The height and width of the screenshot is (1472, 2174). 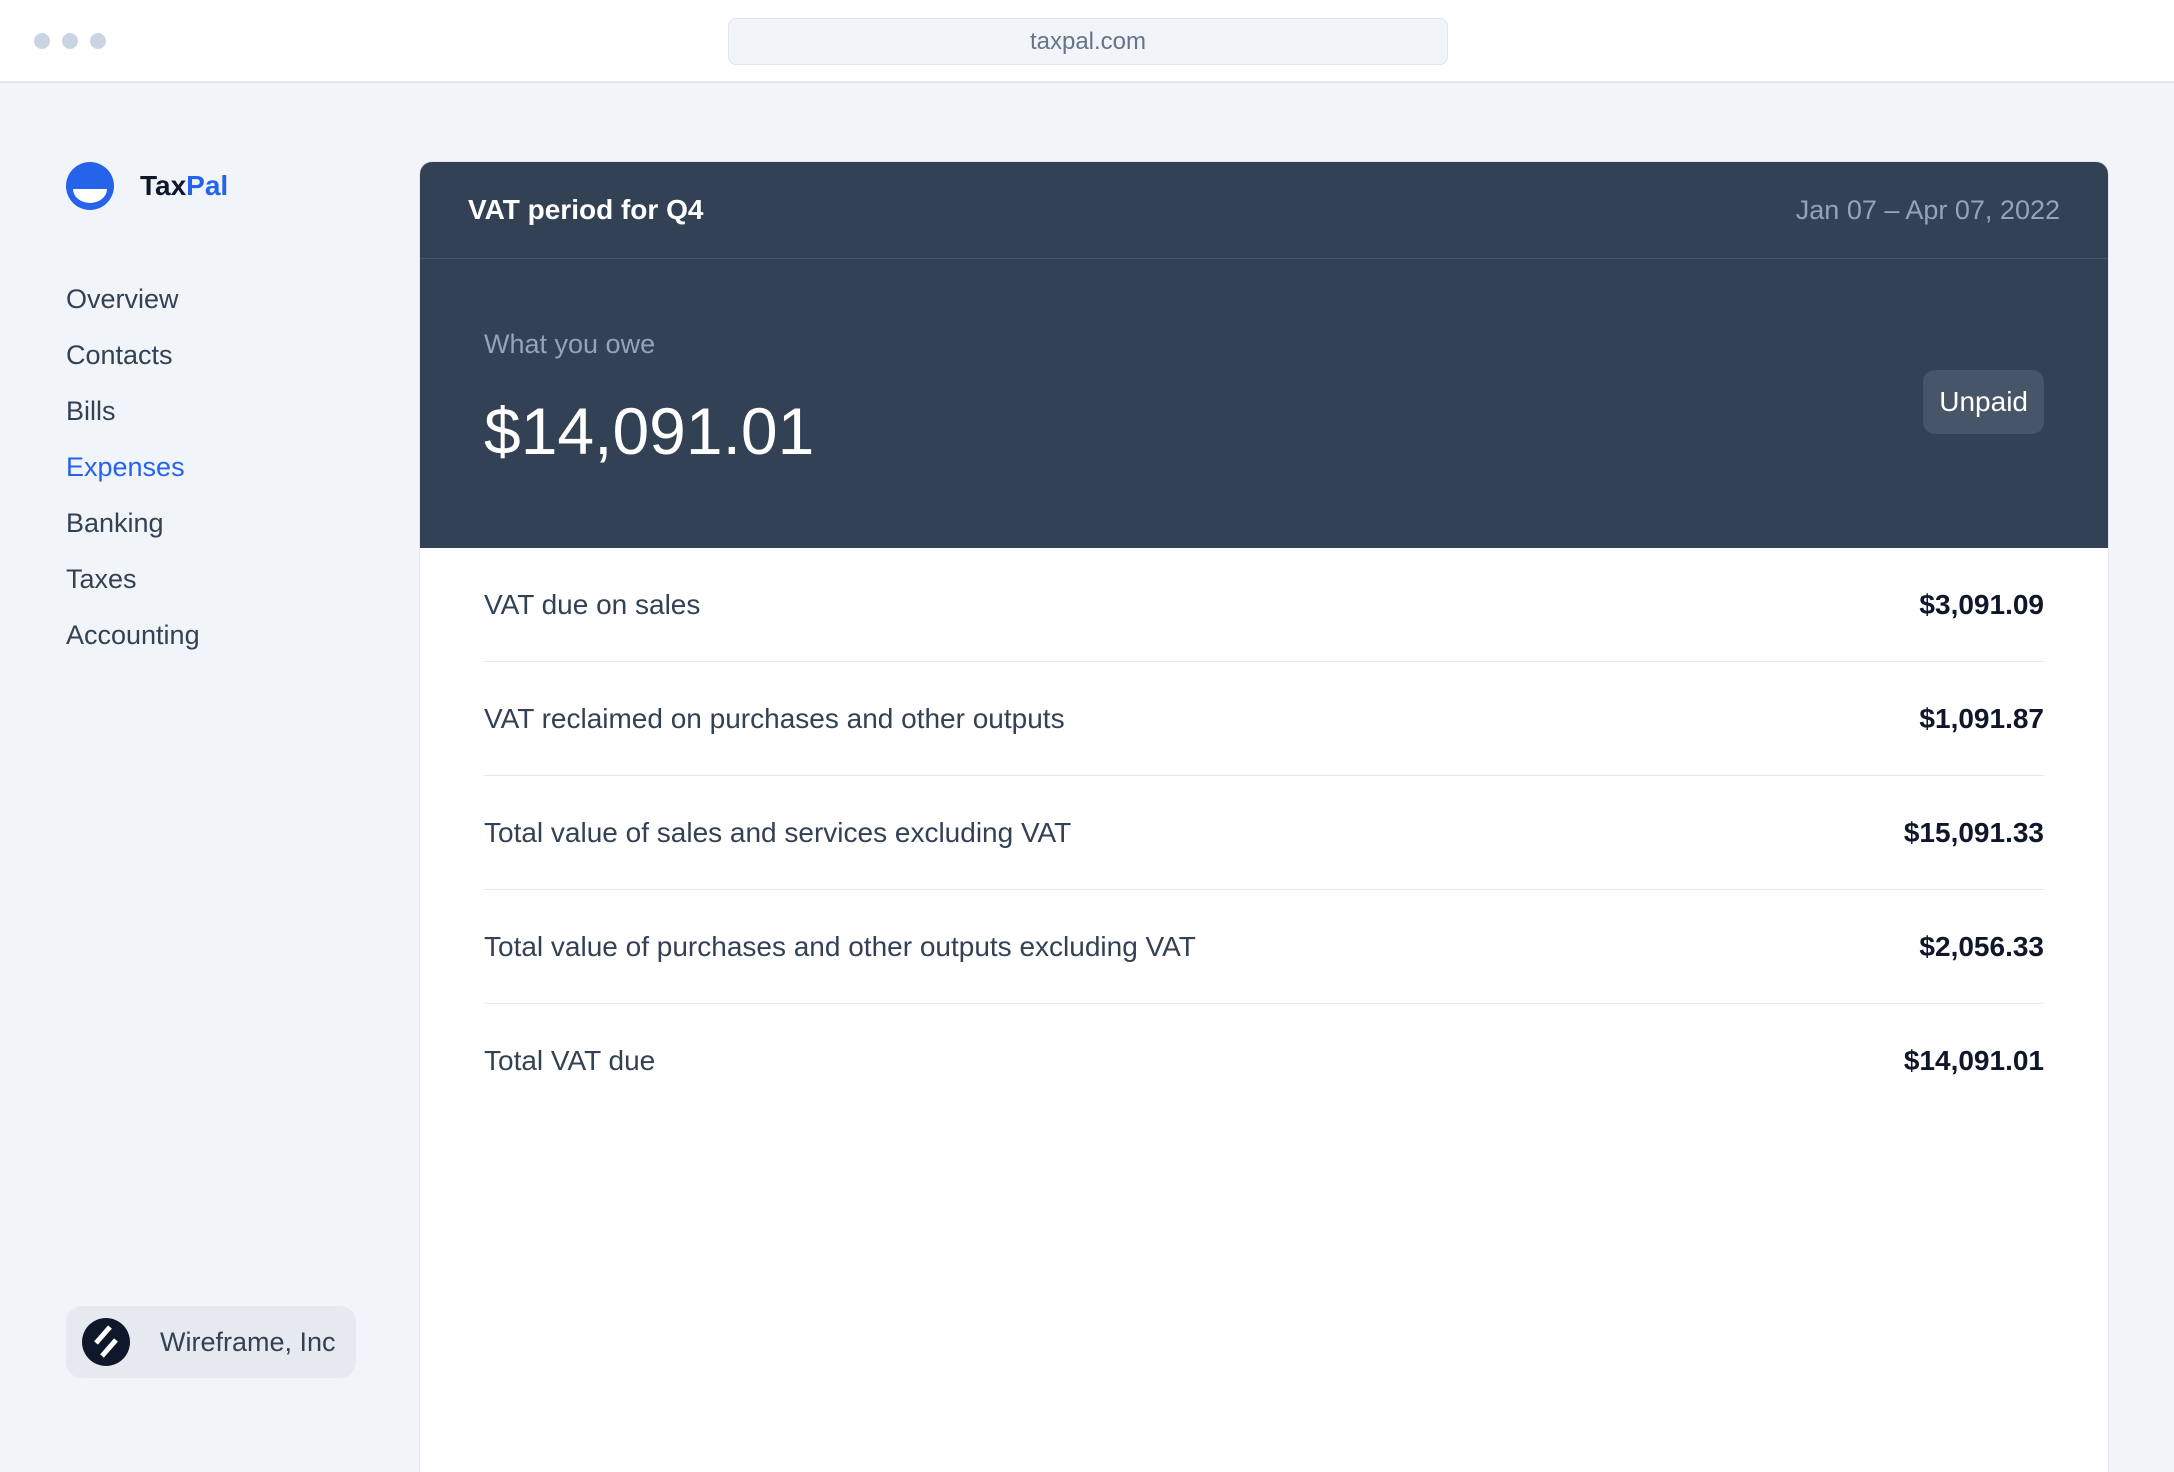 I want to click on list-item: Total VAT due $14,091.01, so click(x=1264, y=1061).